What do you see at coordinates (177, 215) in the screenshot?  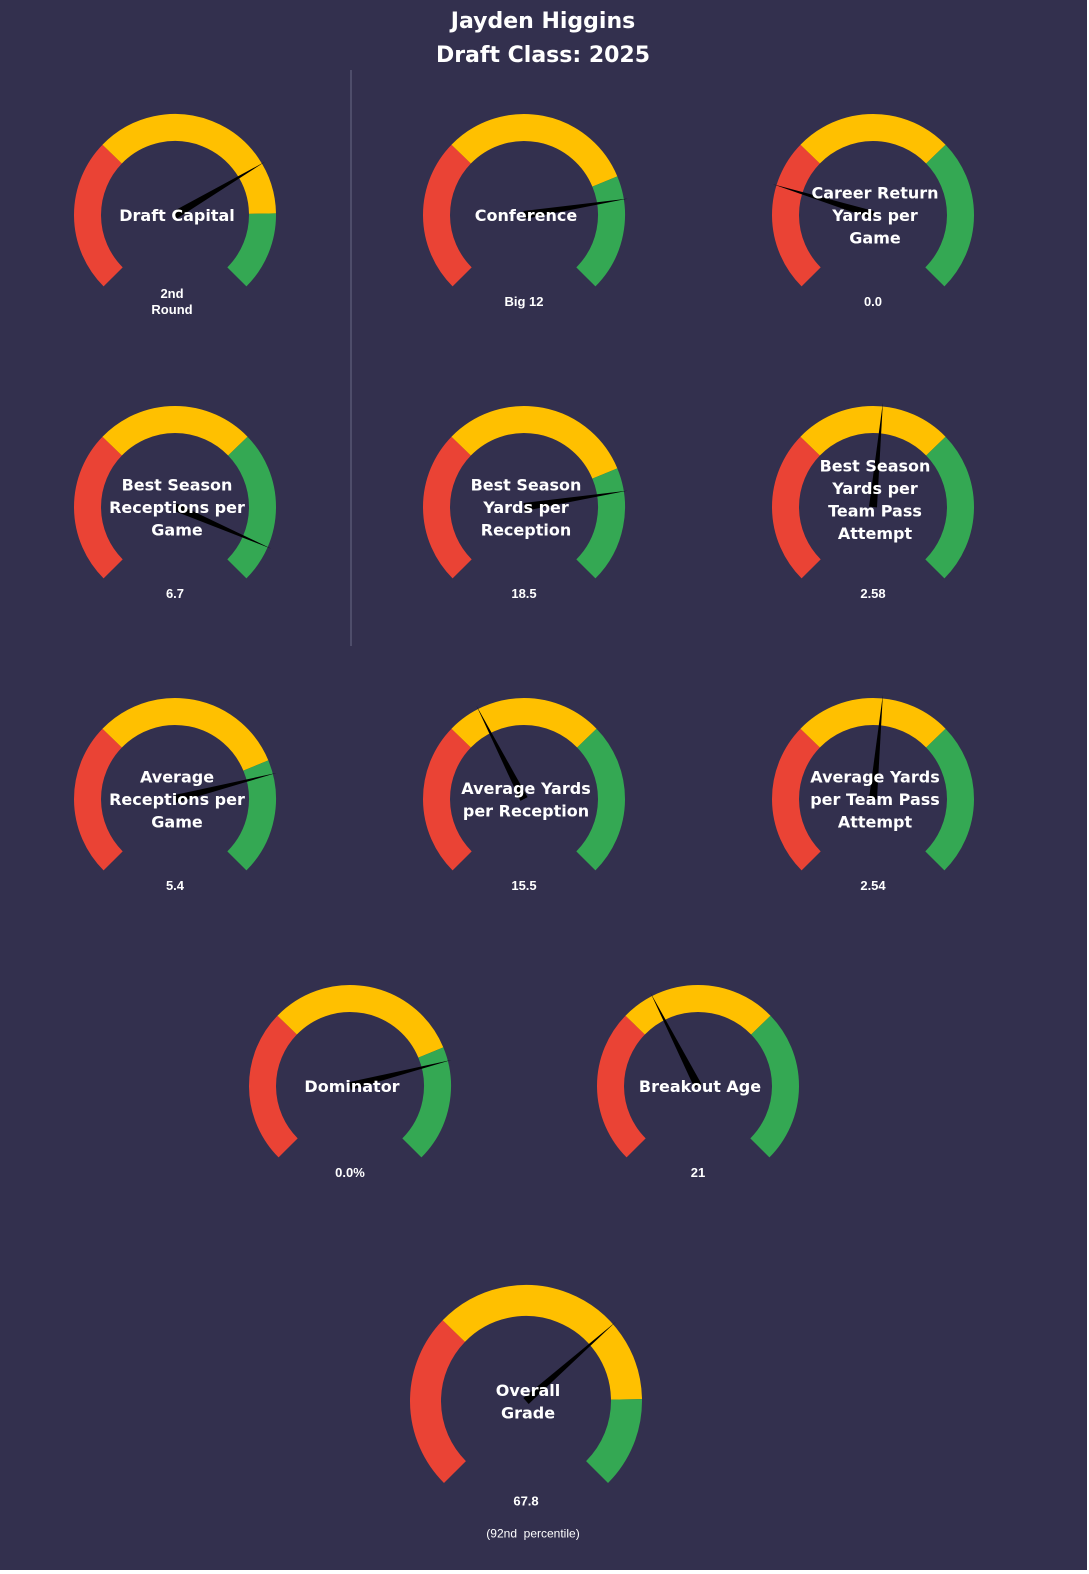 I see `gauge-label-line: Draft Capital` at bounding box center [177, 215].